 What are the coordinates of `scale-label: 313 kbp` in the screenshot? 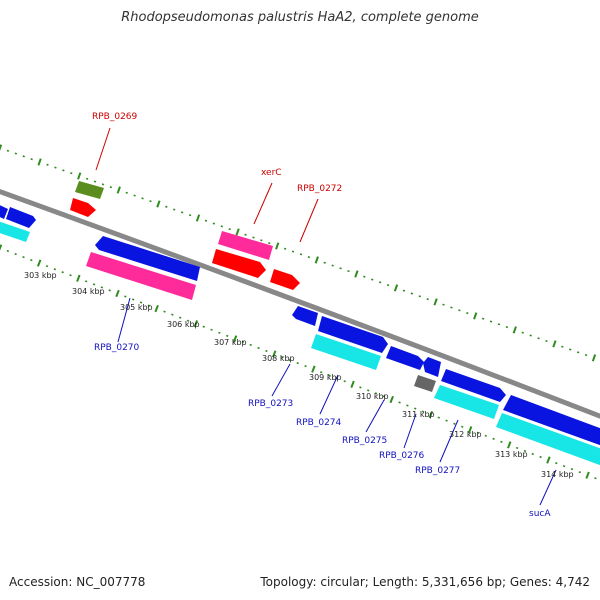 It's located at (511, 454).